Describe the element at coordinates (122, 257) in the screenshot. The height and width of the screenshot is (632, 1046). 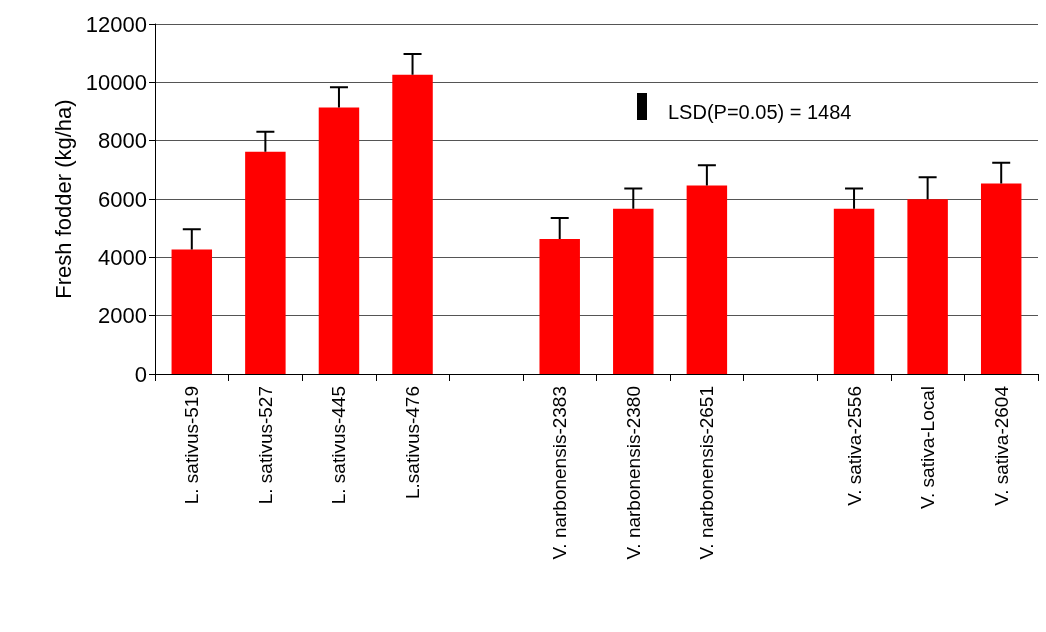
I see `y-tick-label: 4000` at that location.